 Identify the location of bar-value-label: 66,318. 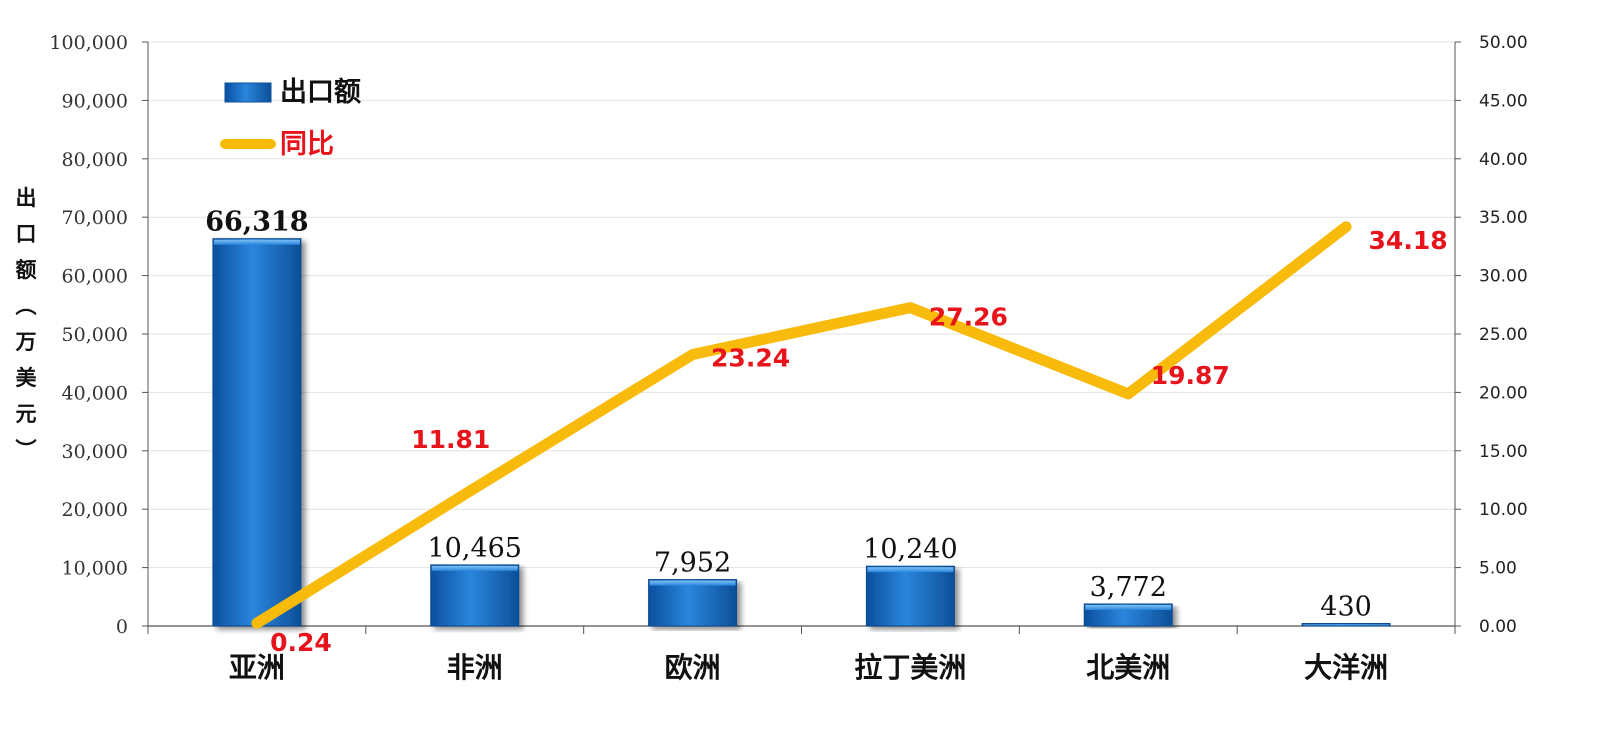
(256, 222).